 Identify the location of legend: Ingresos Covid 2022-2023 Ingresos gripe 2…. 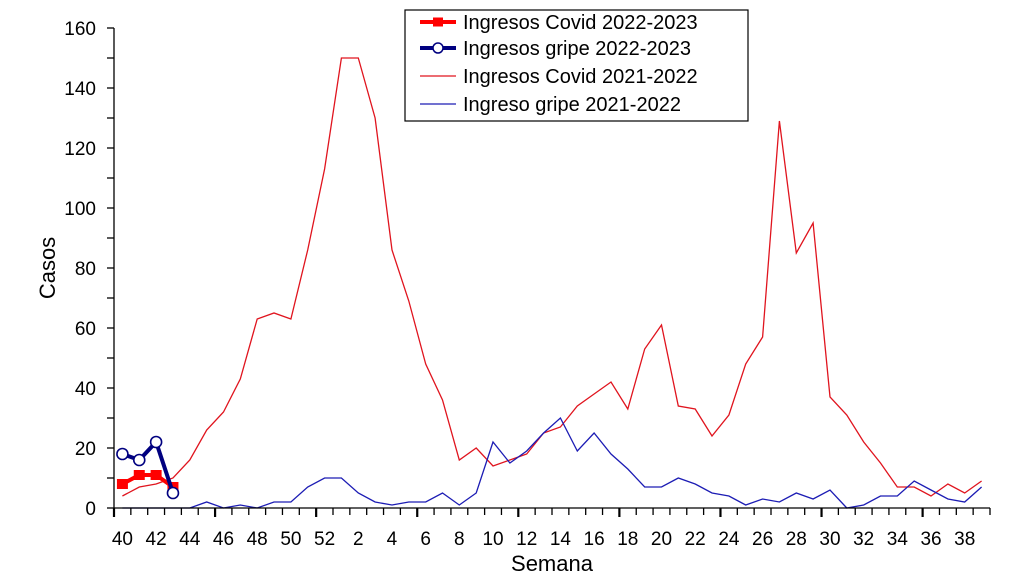
(576, 65).